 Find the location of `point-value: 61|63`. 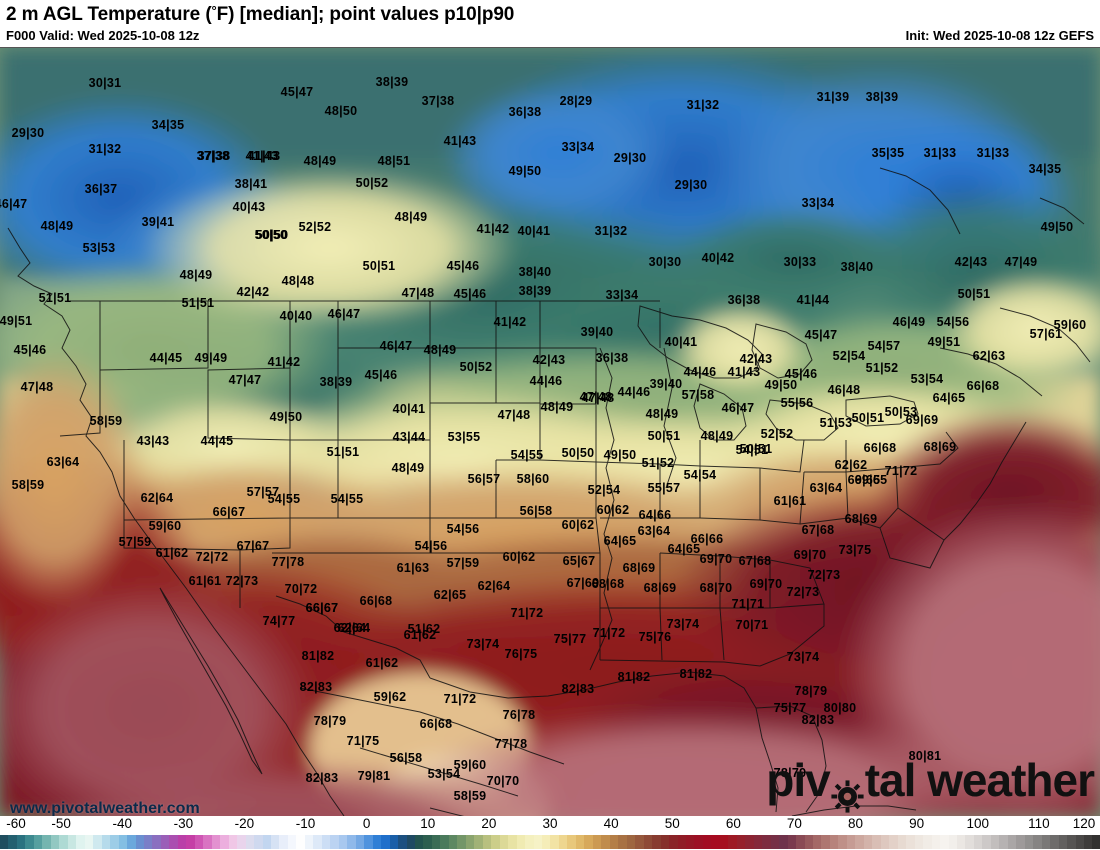

point-value: 61|63 is located at coordinates (413, 567).